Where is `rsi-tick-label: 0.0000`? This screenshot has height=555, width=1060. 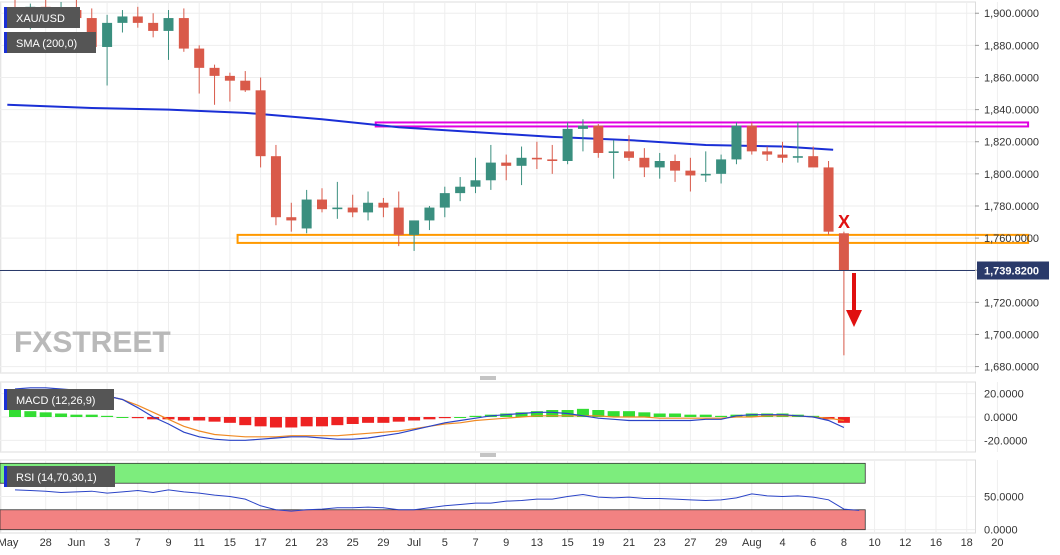
rsi-tick-label: 0.0000 is located at coordinates (1001, 531).